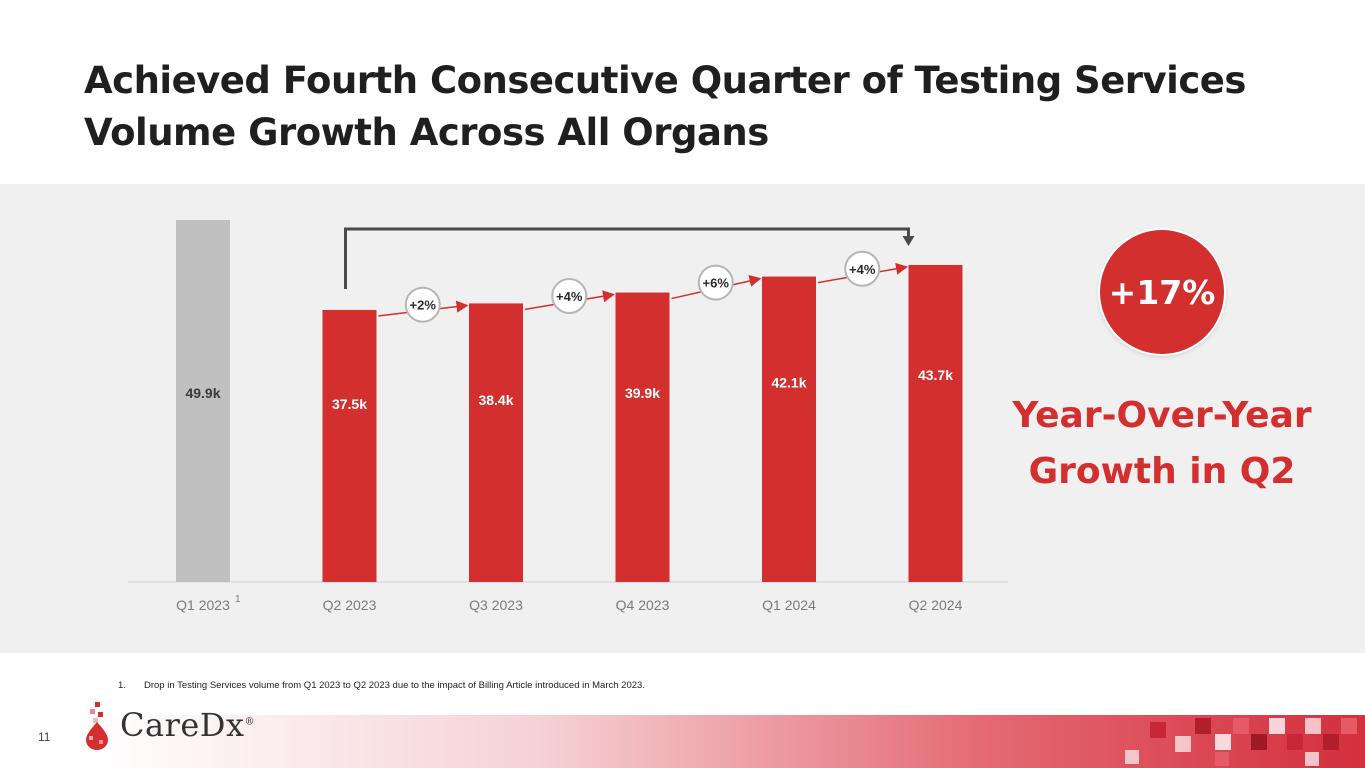 The width and height of the screenshot is (1365, 768). I want to click on bar-value-label: 49.9k, so click(202, 393).